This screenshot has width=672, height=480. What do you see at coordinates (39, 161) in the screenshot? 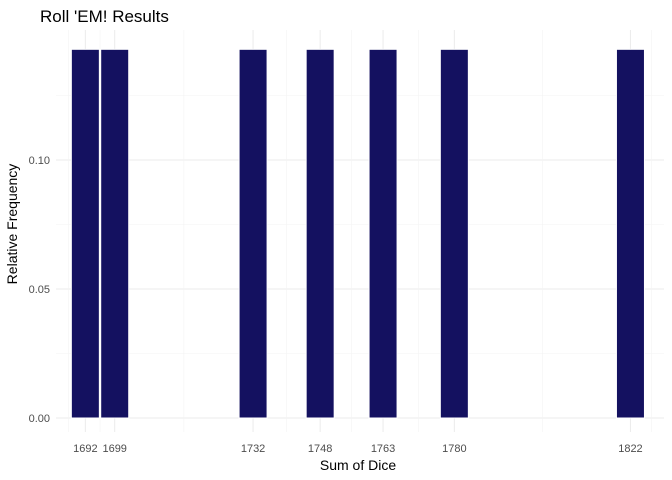
I see `y-tick-label: 0.10` at bounding box center [39, 161].